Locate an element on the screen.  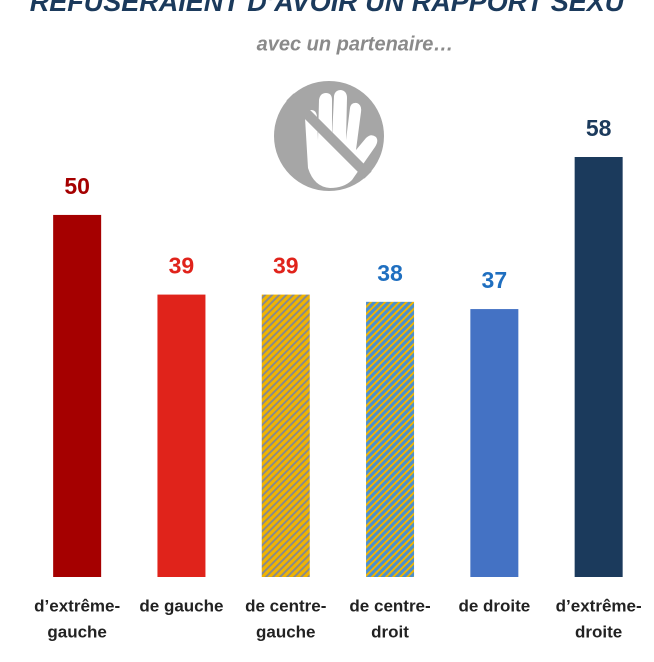
value-label: 58 is located at coordinates (599, 128).